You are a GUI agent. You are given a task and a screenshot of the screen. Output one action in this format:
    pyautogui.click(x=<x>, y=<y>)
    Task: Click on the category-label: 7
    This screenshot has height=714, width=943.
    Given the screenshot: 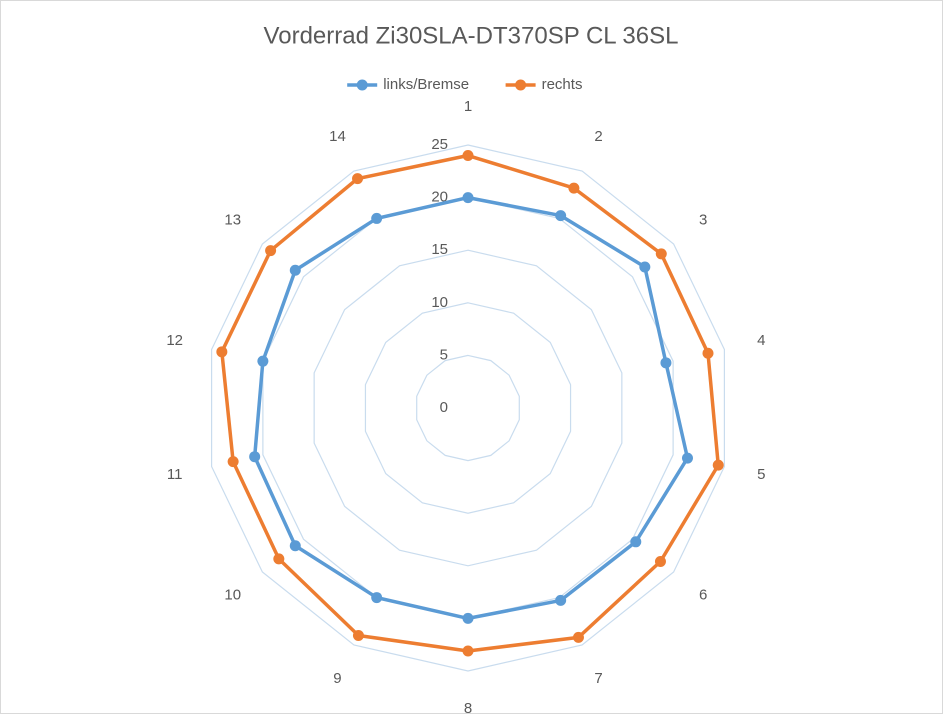 What is the action you would take?
    pyautogui.click(x=598, y=678)
    